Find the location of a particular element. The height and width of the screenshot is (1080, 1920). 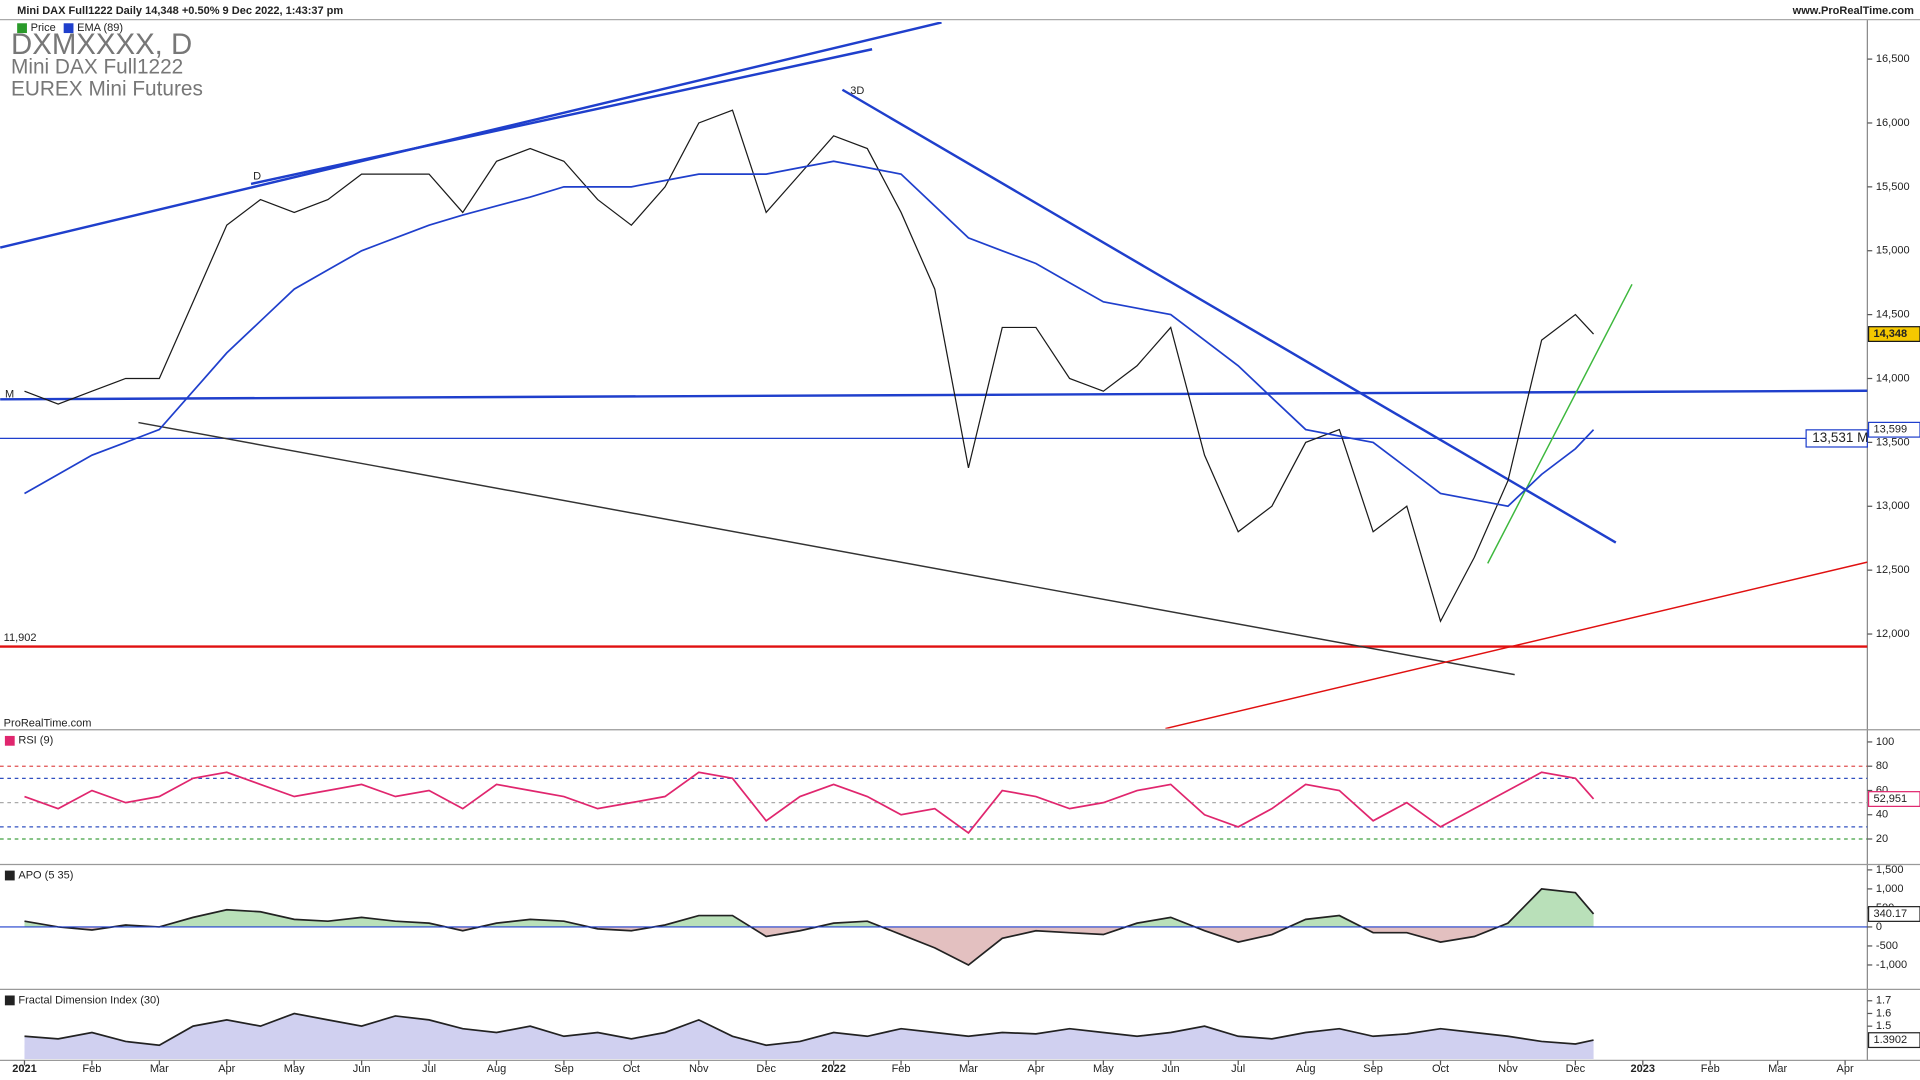

annotation: 3D is located at coordinates (857, 91).